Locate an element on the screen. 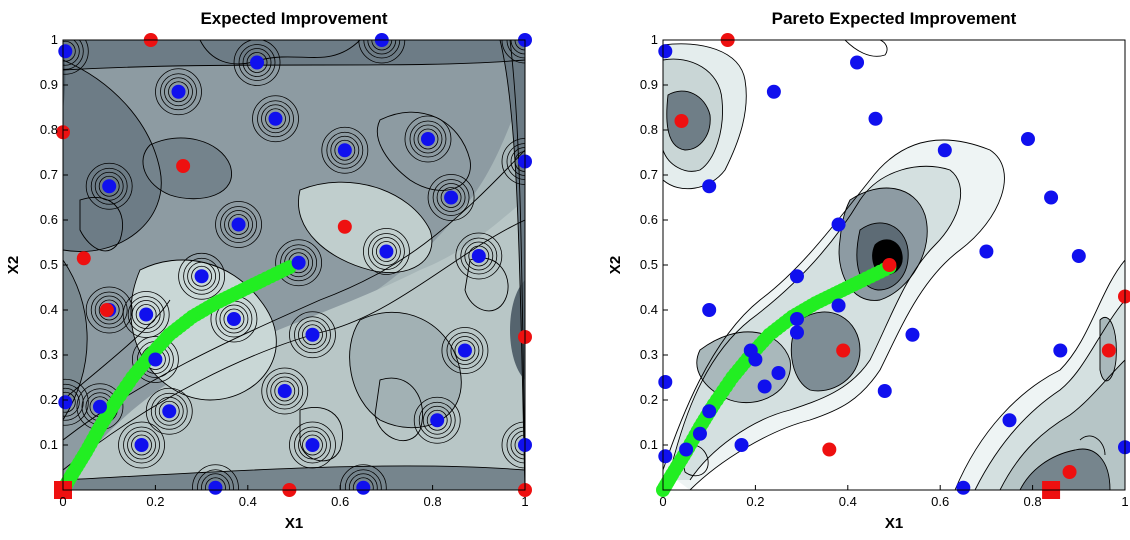 The width and height of the screenshot is (1130, 540). pei-ytick-label: 0.2 is located at coordinates (649, 399).